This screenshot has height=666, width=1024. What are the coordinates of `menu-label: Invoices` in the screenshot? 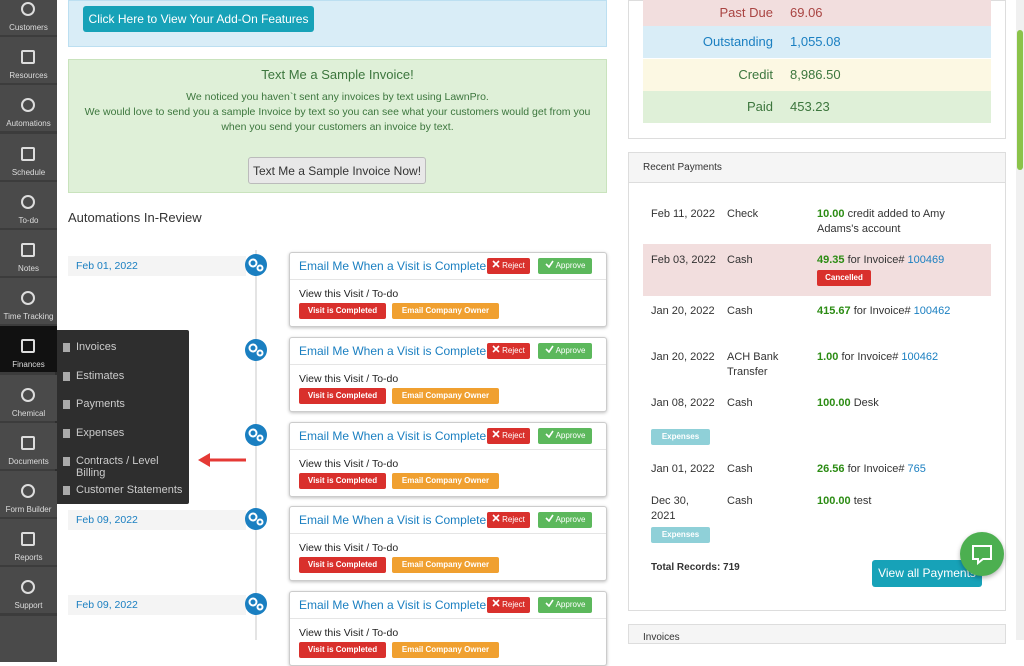 It's located at (96, 347).